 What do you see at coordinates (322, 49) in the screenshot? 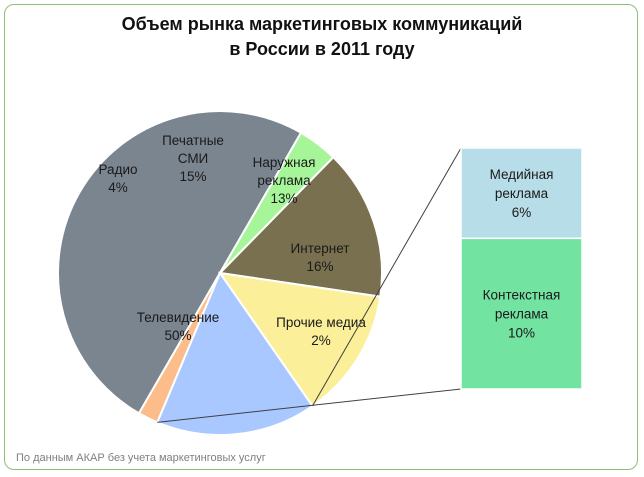
I see `chart-title-line2: в России в 2011 году` at bounding box center [322, 49].